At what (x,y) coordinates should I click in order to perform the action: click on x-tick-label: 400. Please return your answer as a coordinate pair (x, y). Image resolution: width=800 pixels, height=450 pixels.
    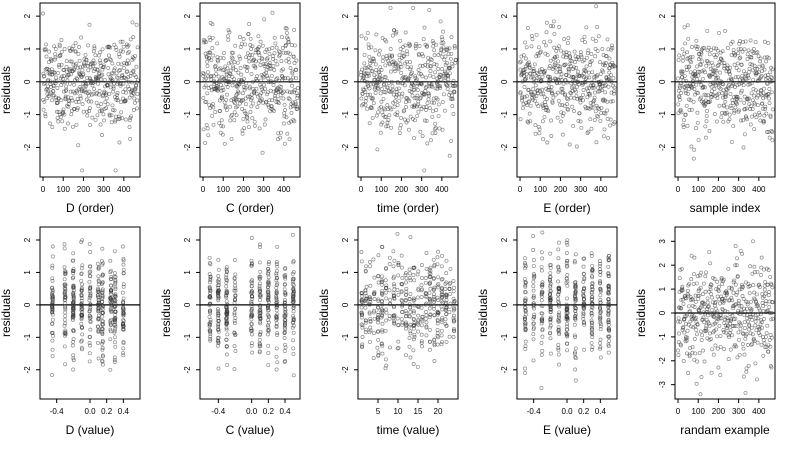
    Looking at the image, I should click on (124, 189).